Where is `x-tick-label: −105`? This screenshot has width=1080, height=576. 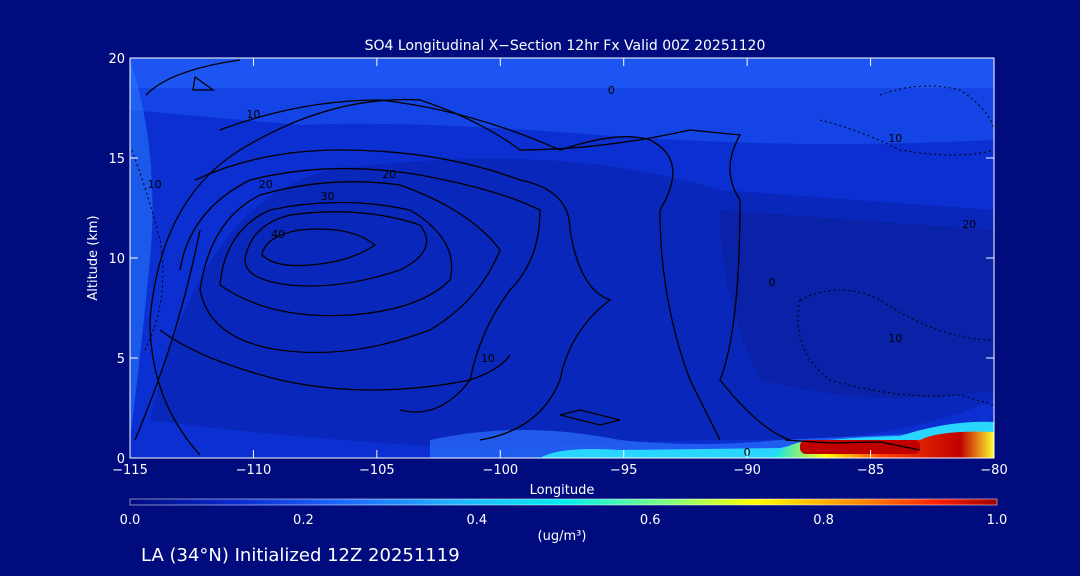 x-tick-label: −105 is located at coordinates (377, 470).